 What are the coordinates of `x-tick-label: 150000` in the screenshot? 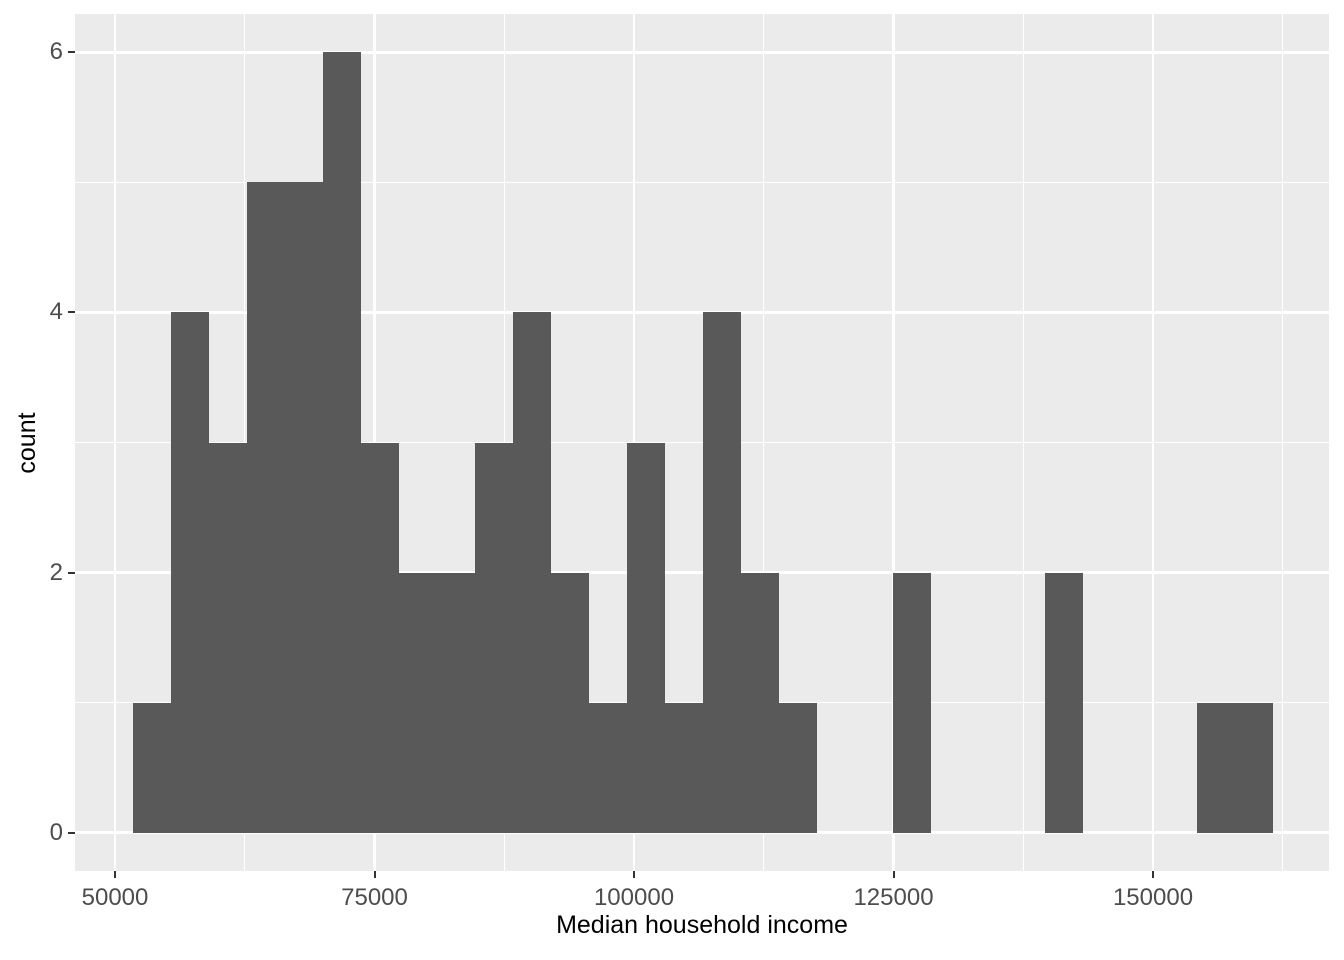 It's located at (1153, 897).